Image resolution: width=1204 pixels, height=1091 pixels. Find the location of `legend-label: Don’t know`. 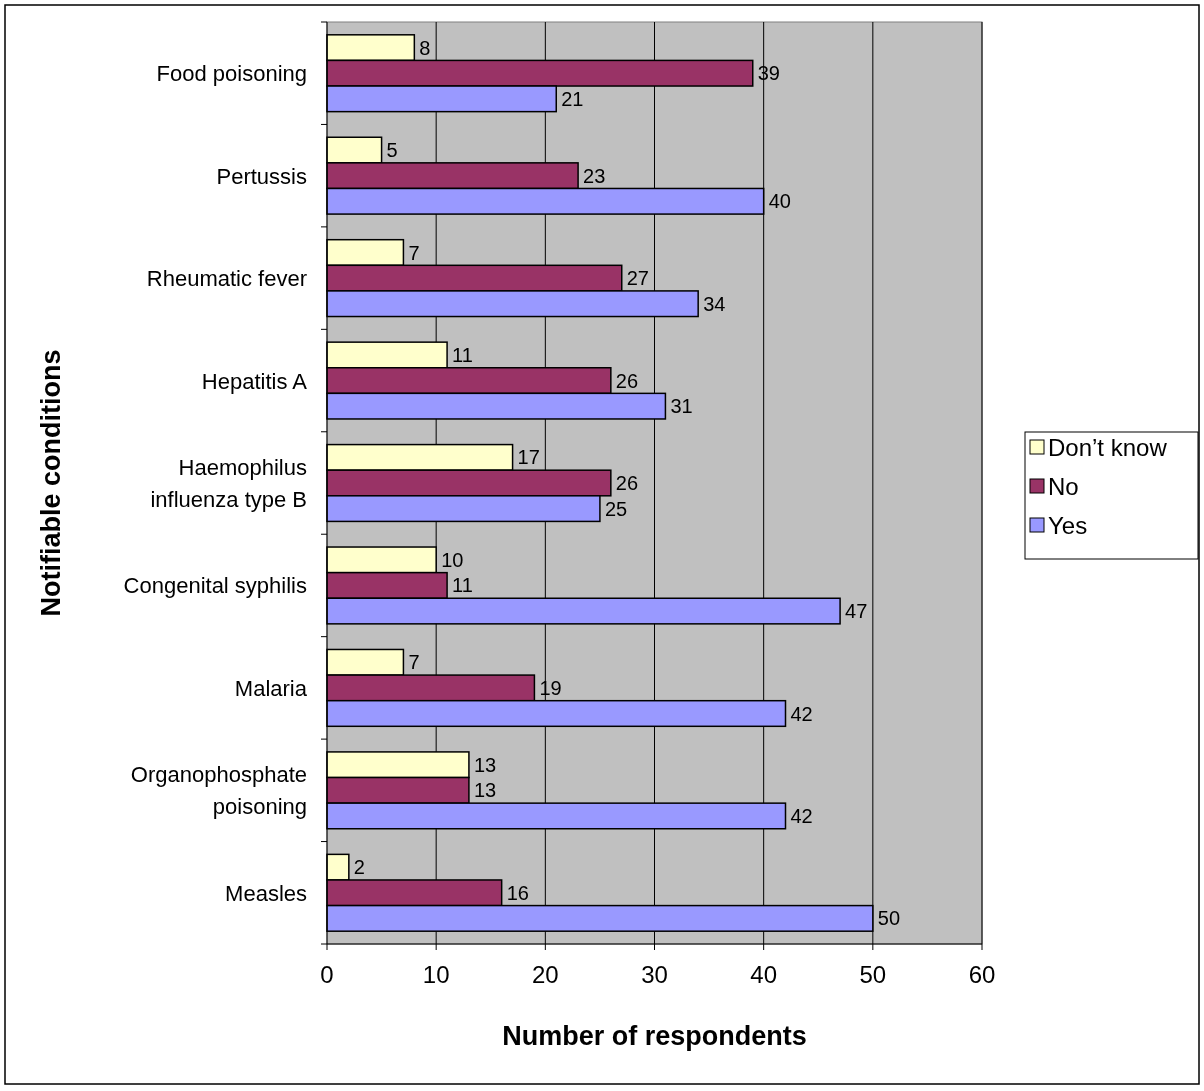

legend-label: Don’t know is located at coordinates (1108, 447).